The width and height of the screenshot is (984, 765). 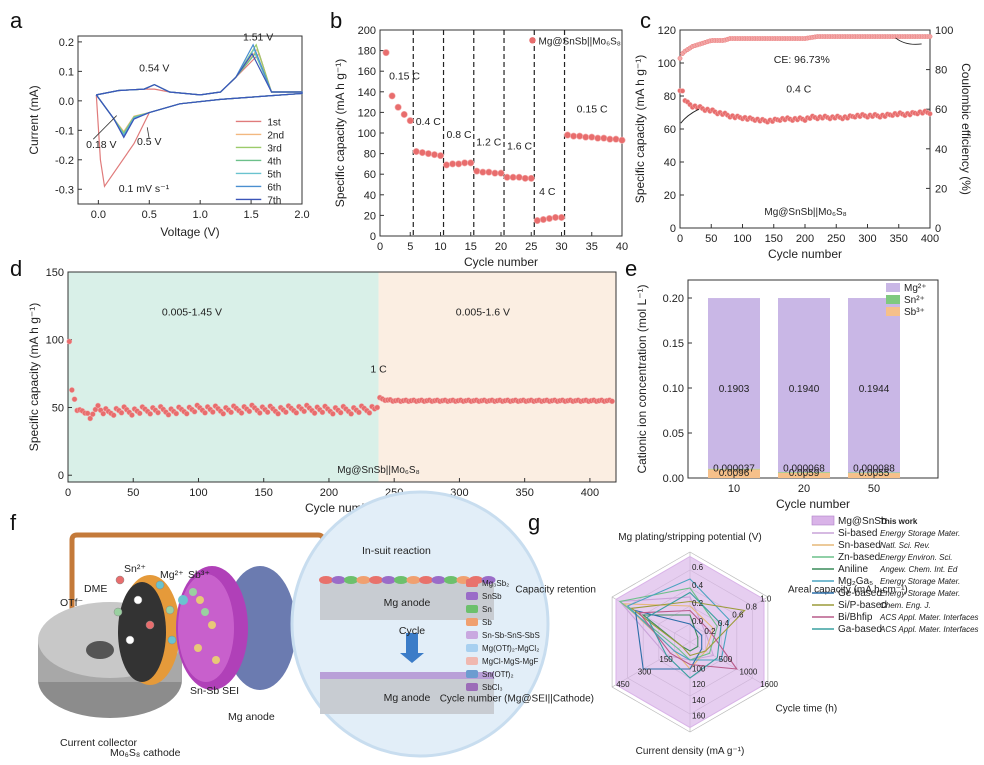 I want to click on bubble-label: Mg anode, so click(x=407, y=698).